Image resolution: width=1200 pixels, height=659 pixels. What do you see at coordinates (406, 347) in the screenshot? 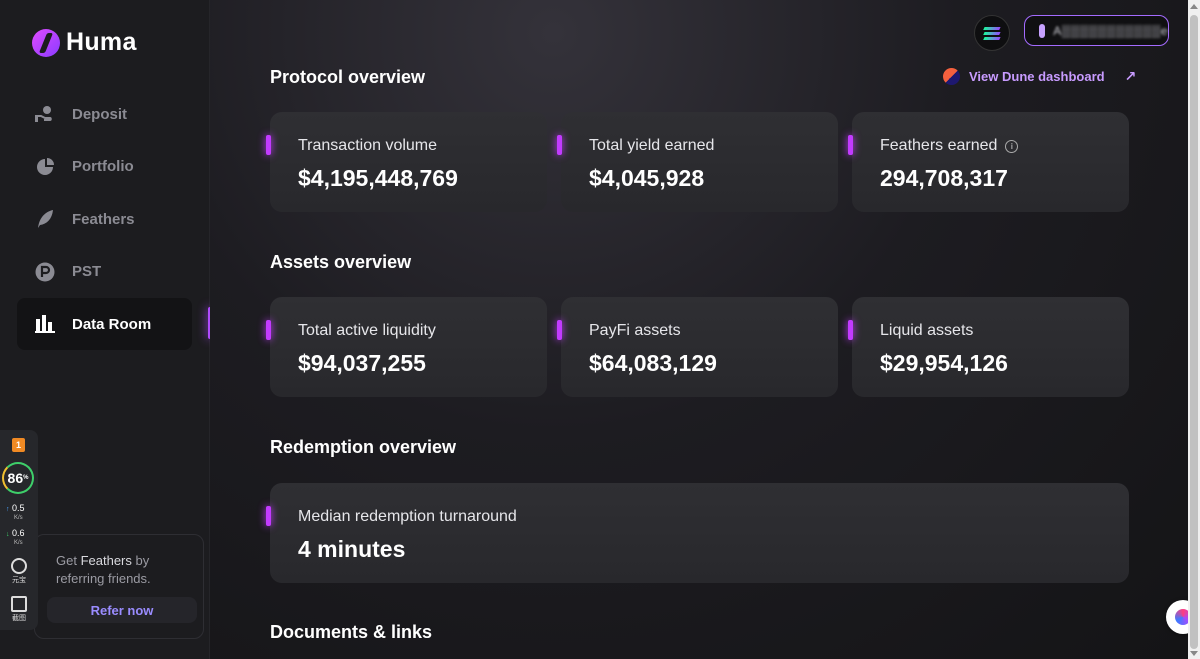
I see `stat-card-total-active-liquidity: Total active liquidity $94,037,255` at bounding box center [406, 347].